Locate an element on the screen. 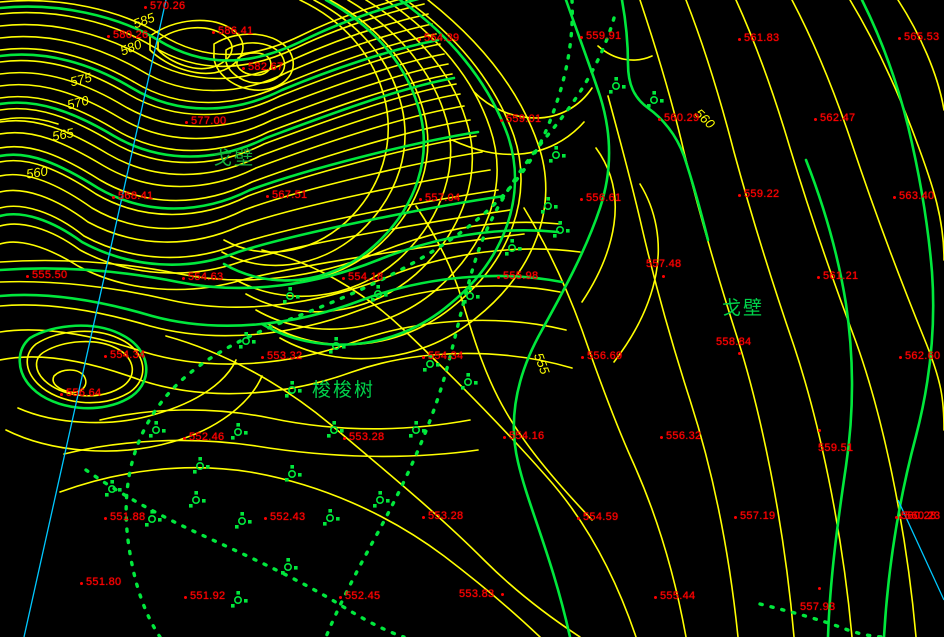  spot-elevation-label: 568.41 is located at coordinates (136, 196).